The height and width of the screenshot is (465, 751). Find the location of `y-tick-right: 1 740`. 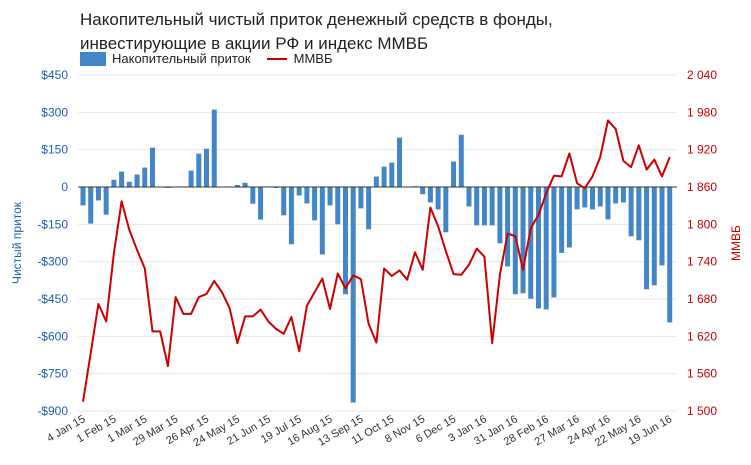

y-tick-right: 1 740 is located at coordinates (702, 262).